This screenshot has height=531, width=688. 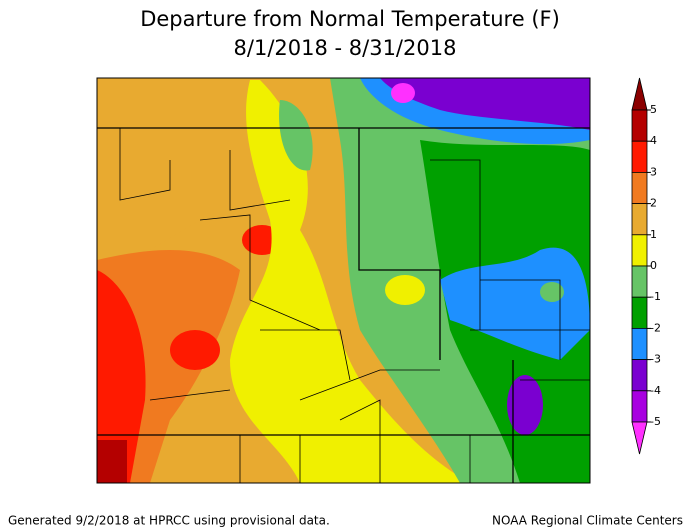 I want to click on colorbar-tick-label: -5, so click(x=655, y=421).